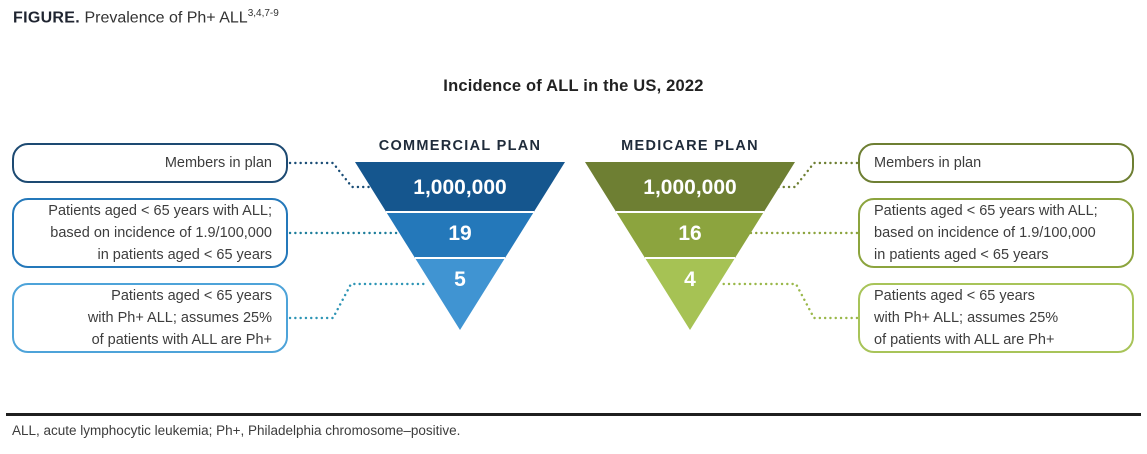 The height and width of the screenshot is (454, 1147). I want to click on funnel-value-commercial-all: 19, so click(460, 233).